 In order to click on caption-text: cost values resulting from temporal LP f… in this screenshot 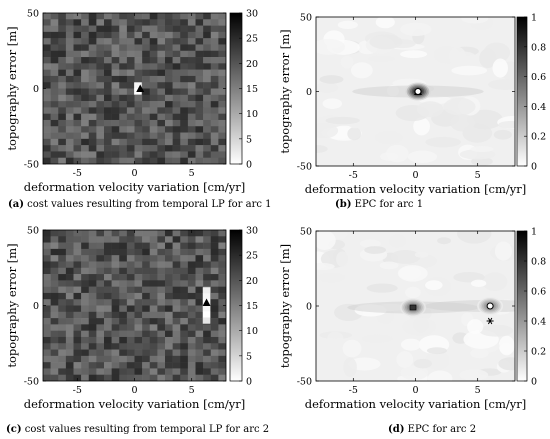, I will do `click(148, 204)`.